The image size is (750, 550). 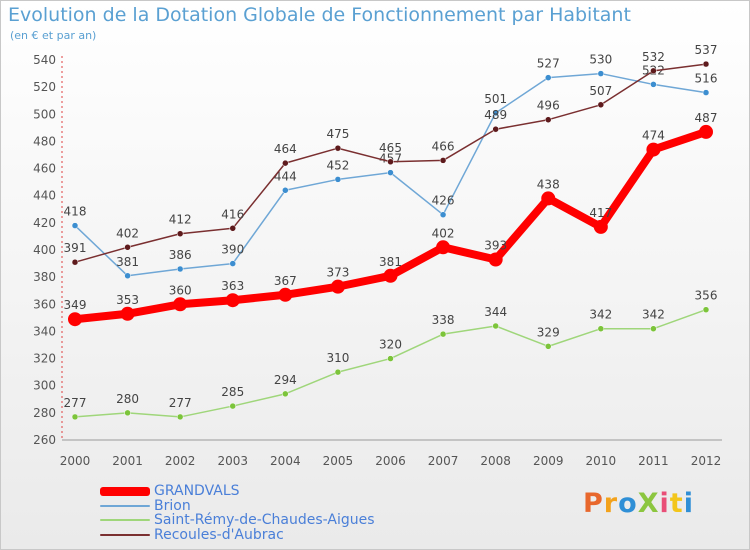 I want to click on data-label-saint-r-my-de-chaudes-aigues: 277, so click(x=75, y=403).